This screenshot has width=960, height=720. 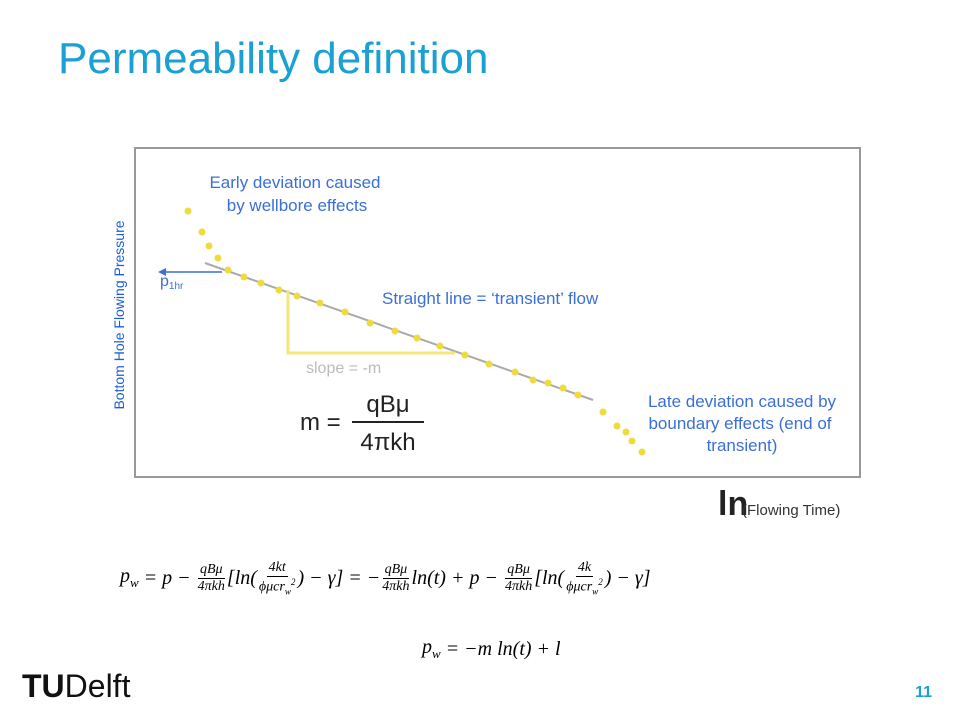 What do you see at coordinates (373, 577) in the screenshot?
I see `math-text: −` at bounding box center [373, 577].